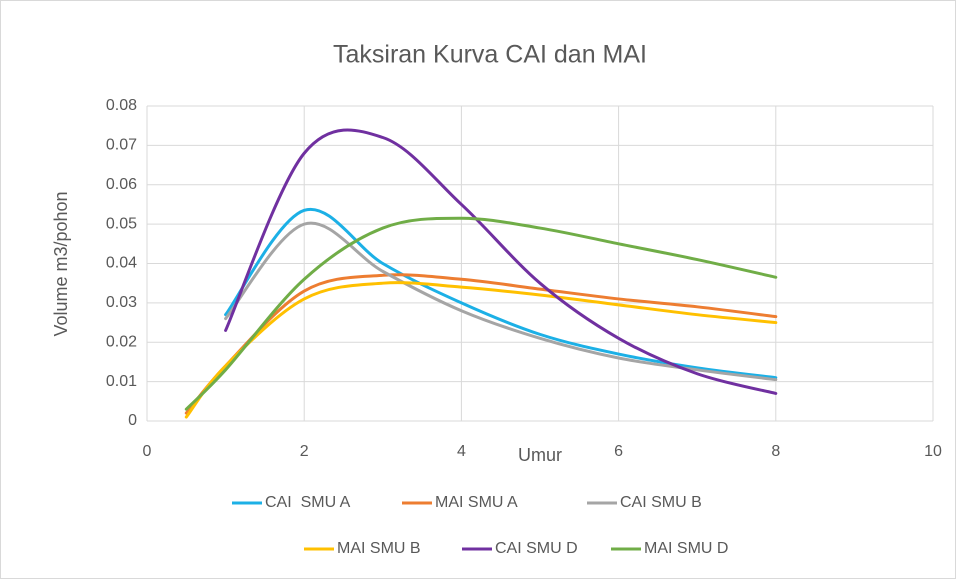  Describe the element at coordinates (540, 455) in the screenshot. I see `x-axis-label: Umur` at that location.